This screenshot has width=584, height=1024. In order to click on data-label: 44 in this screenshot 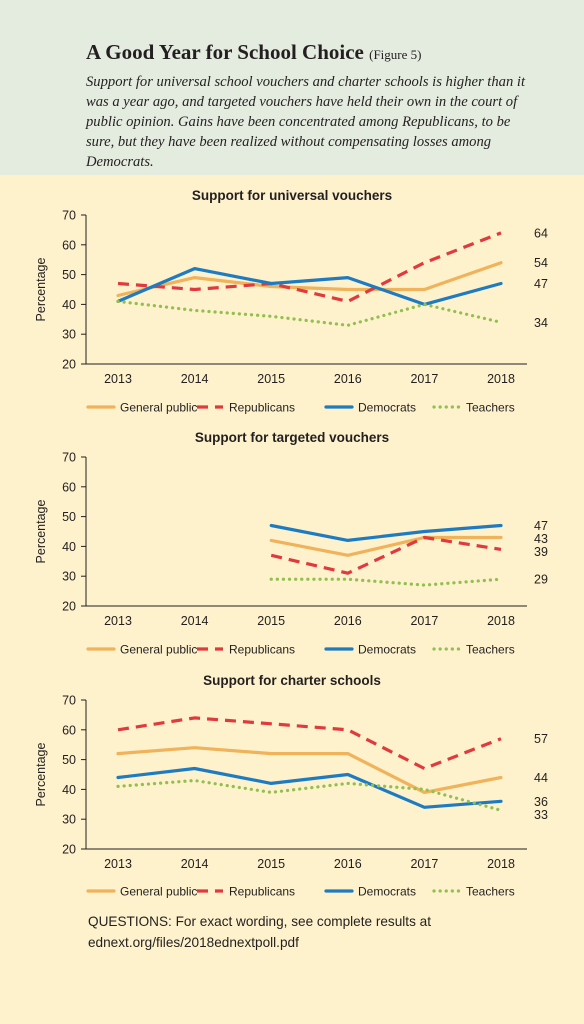, I will do `click(541, 778)`.